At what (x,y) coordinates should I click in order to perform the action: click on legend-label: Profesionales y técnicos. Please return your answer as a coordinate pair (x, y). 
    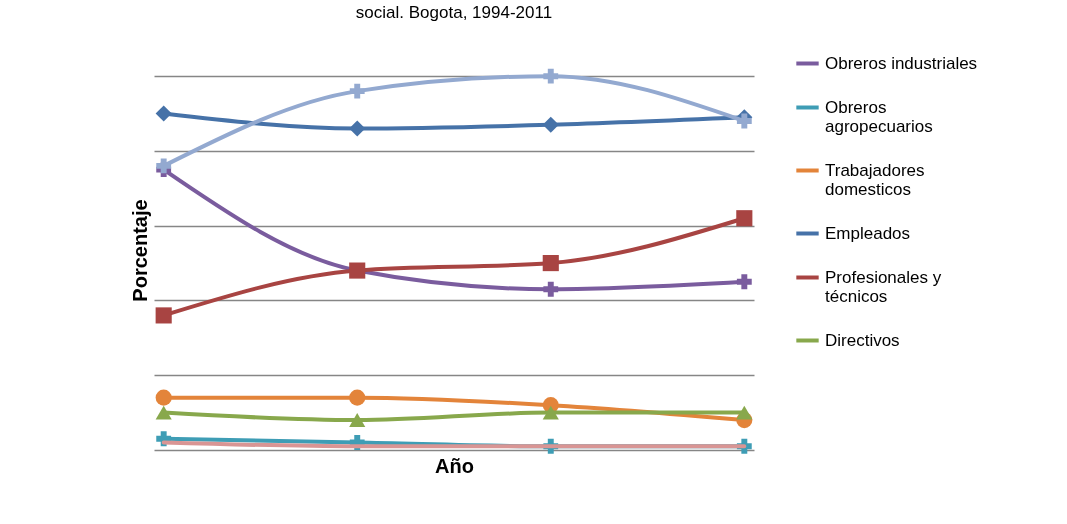
    Looking at the image, I should click on (883, 286).